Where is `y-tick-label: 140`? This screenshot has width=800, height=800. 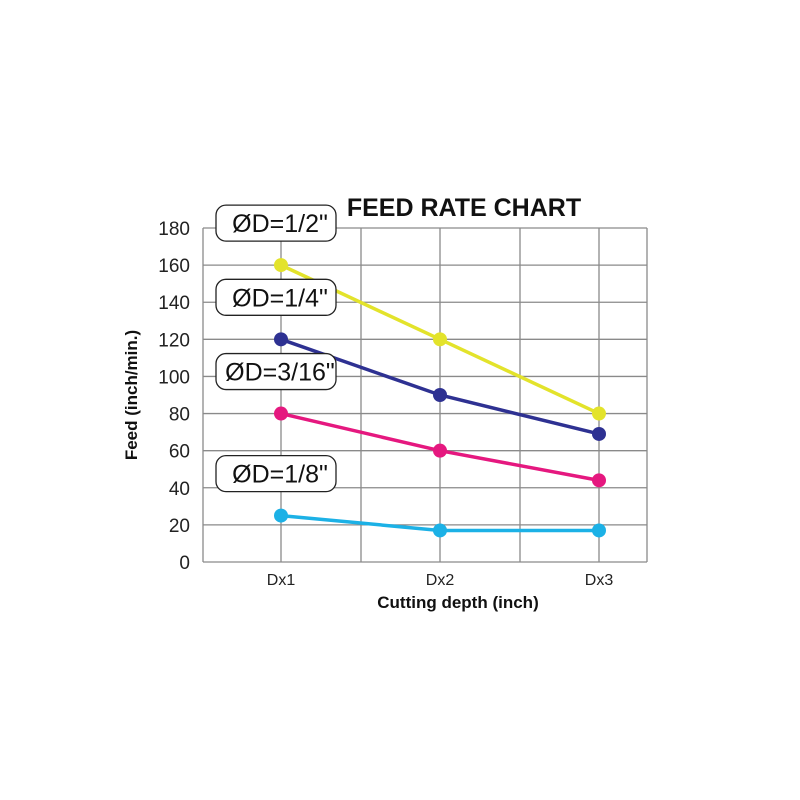
y-tick-label: 140 is located at coordinates (174, 303).